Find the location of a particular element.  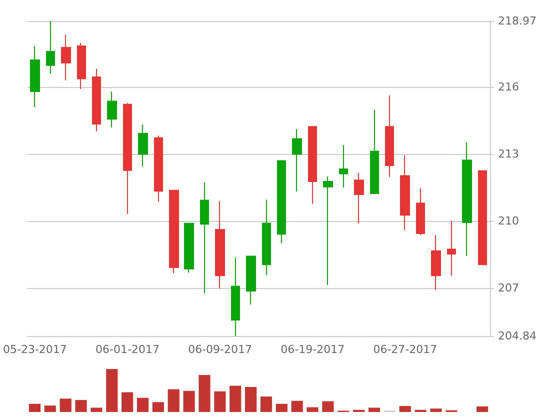

y-tick-label: 210 is located at coordinates (508, 221).